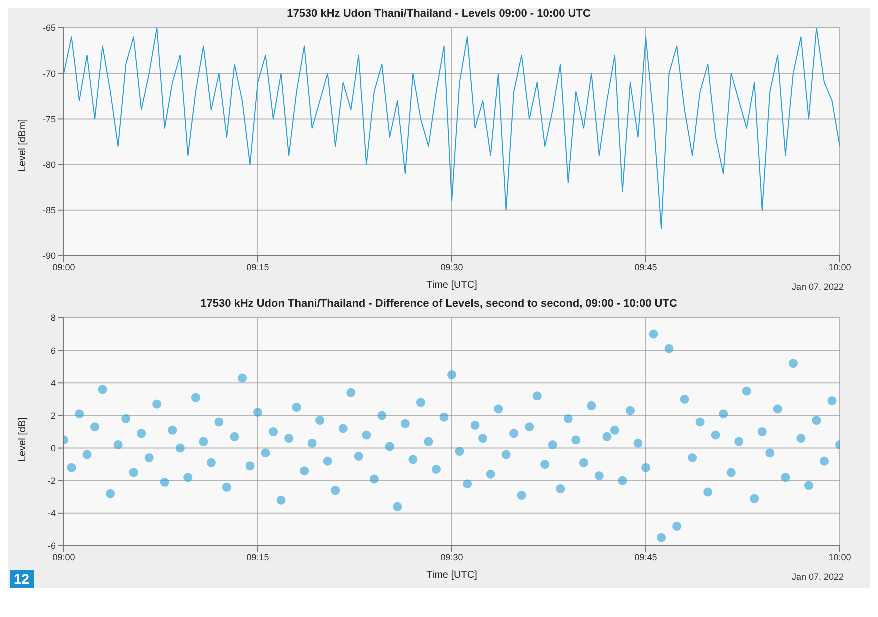  What do you see at coordinates (53, 448) in the screenshot?
I see `y-tick-label: 0` at bounding box center [53, 448].